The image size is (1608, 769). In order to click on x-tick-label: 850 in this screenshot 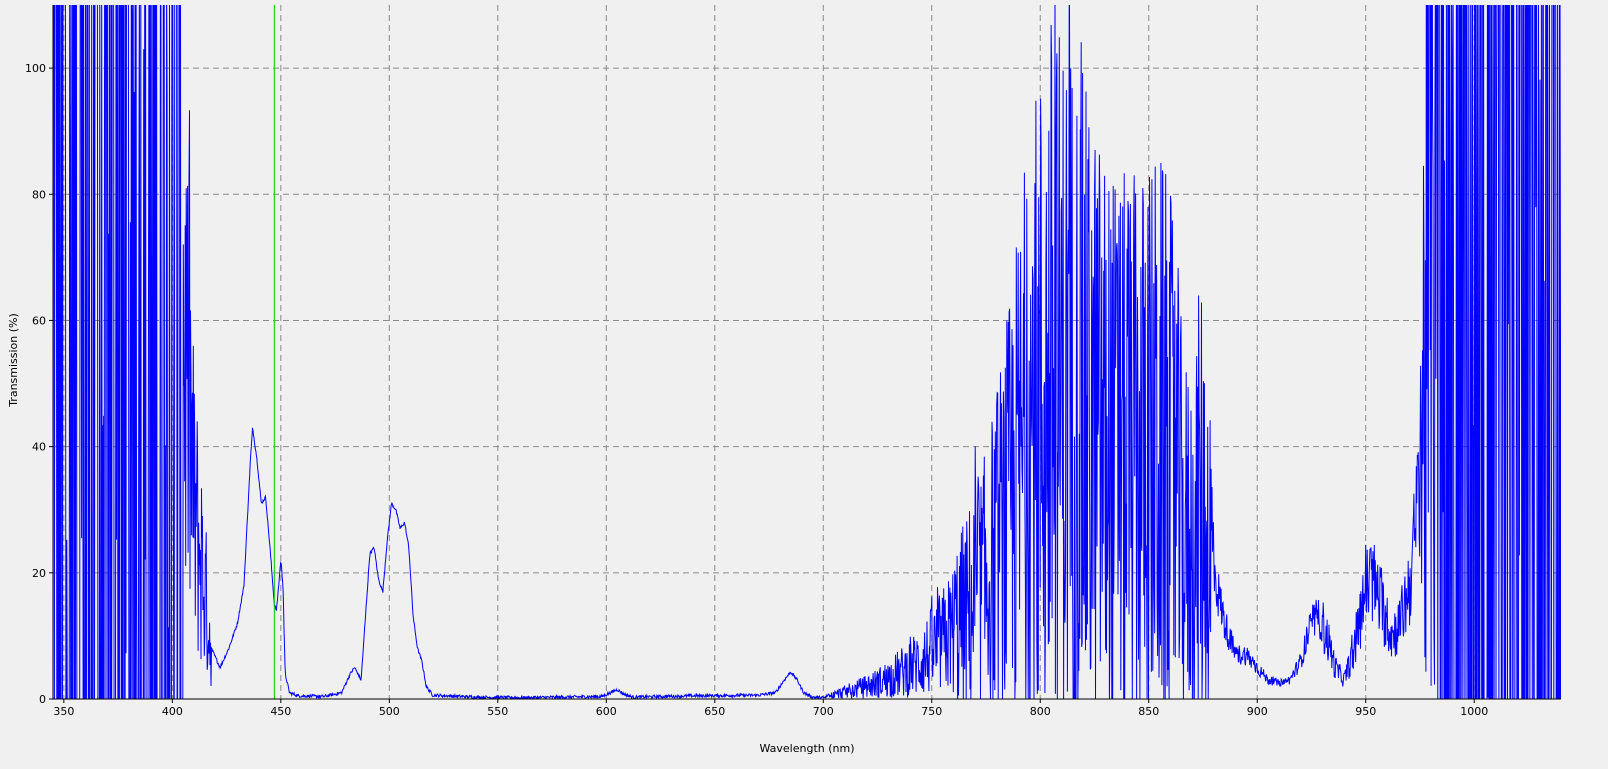, I will do `click(1148, 711)`.